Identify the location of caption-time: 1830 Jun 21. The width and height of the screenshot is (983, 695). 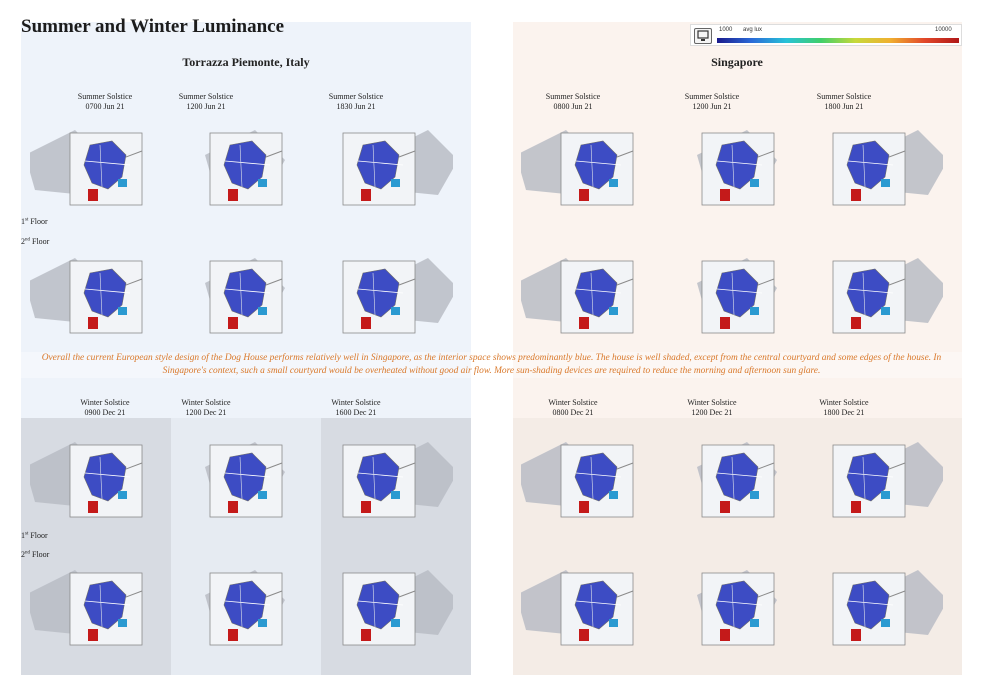
(356, 106).